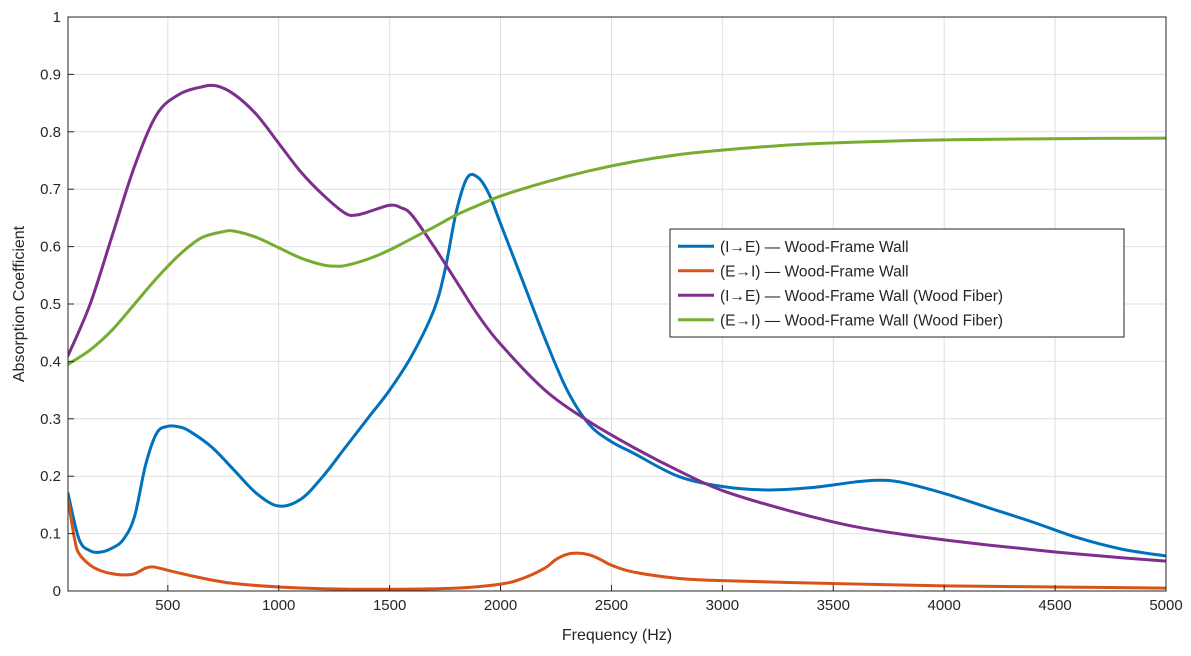  I want to click on y-tick-label: 0.7, so click(50, 189).